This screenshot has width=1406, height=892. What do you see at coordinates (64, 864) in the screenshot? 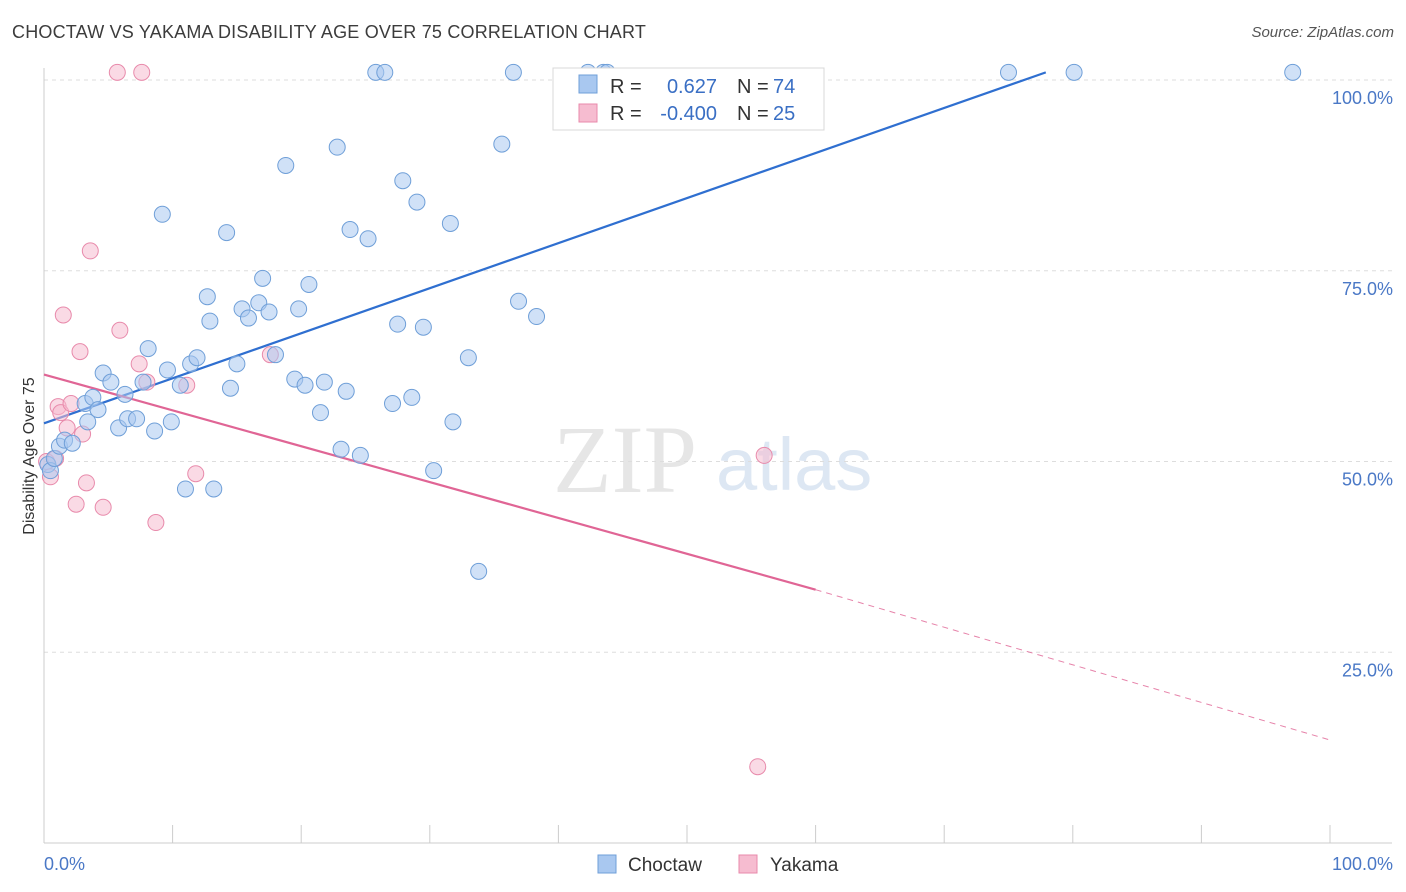
I see `x-tick-label-0: 0.0%` at bounding box center [64, 864].